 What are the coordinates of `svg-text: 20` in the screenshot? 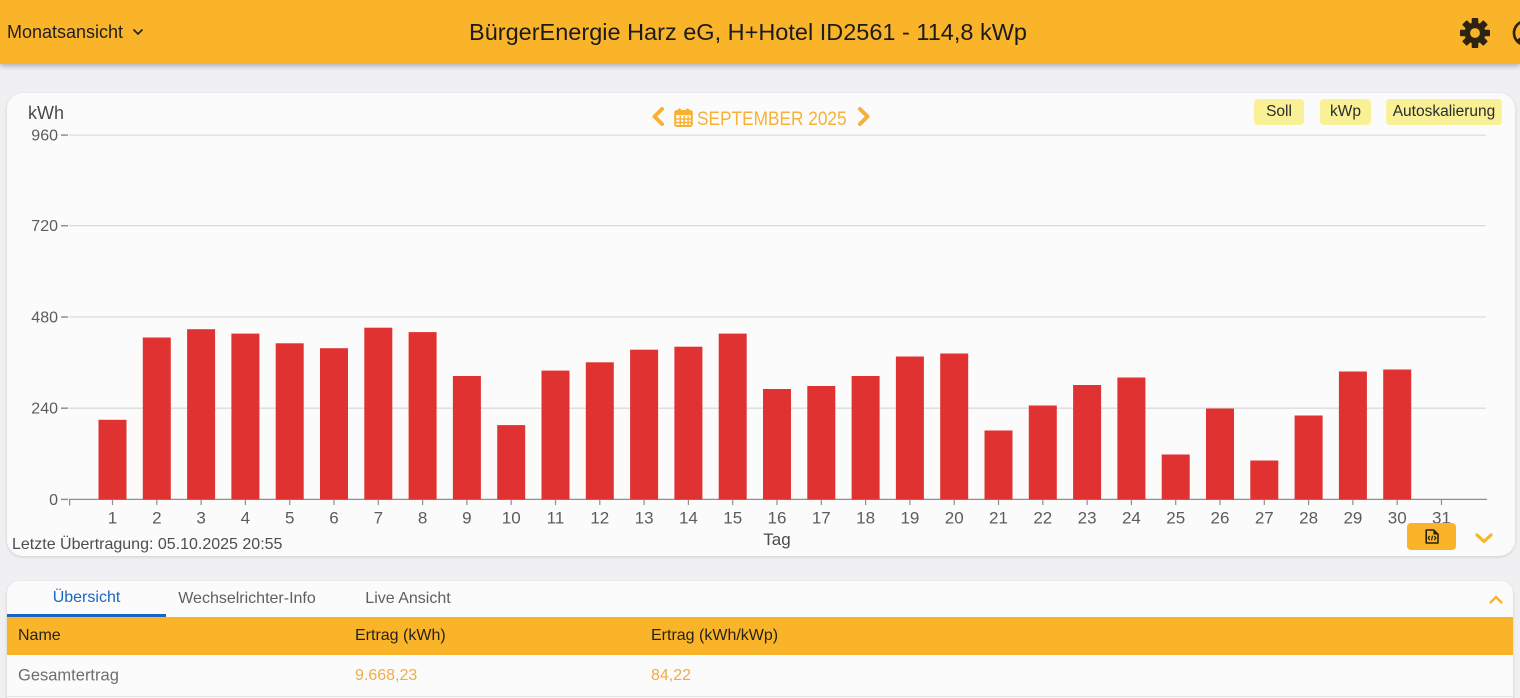 It's located at (954, 518).